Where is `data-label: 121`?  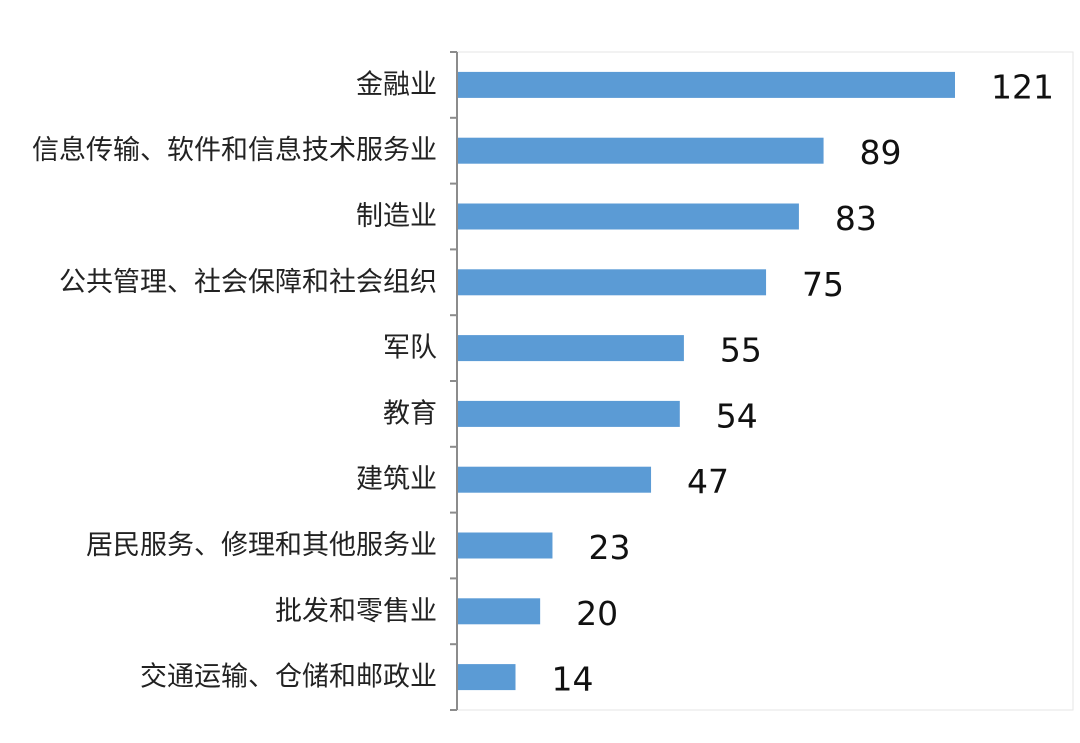 data-label: 121 is located at coordinates (1022, 86).